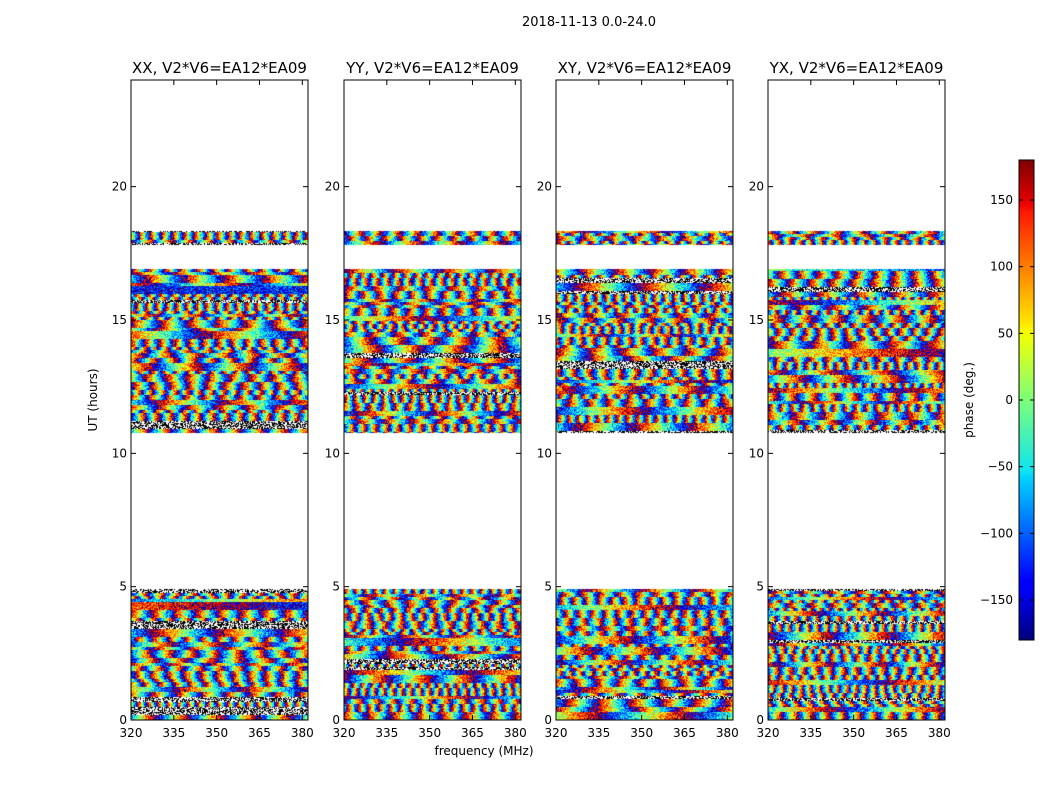 The width and height of the screenshot is (1050, 800). I want to click on phase-image-yx, so click(856, 400).